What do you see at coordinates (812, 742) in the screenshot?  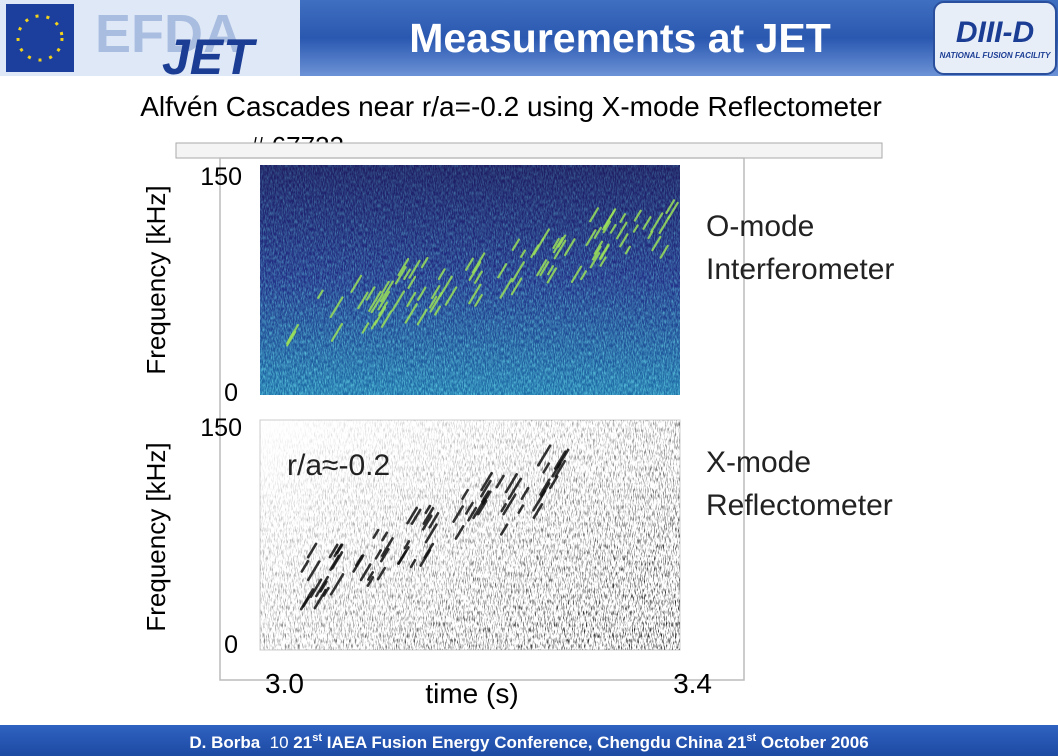 I see `footer-part: October 2006` at bounding box center [812, 742].